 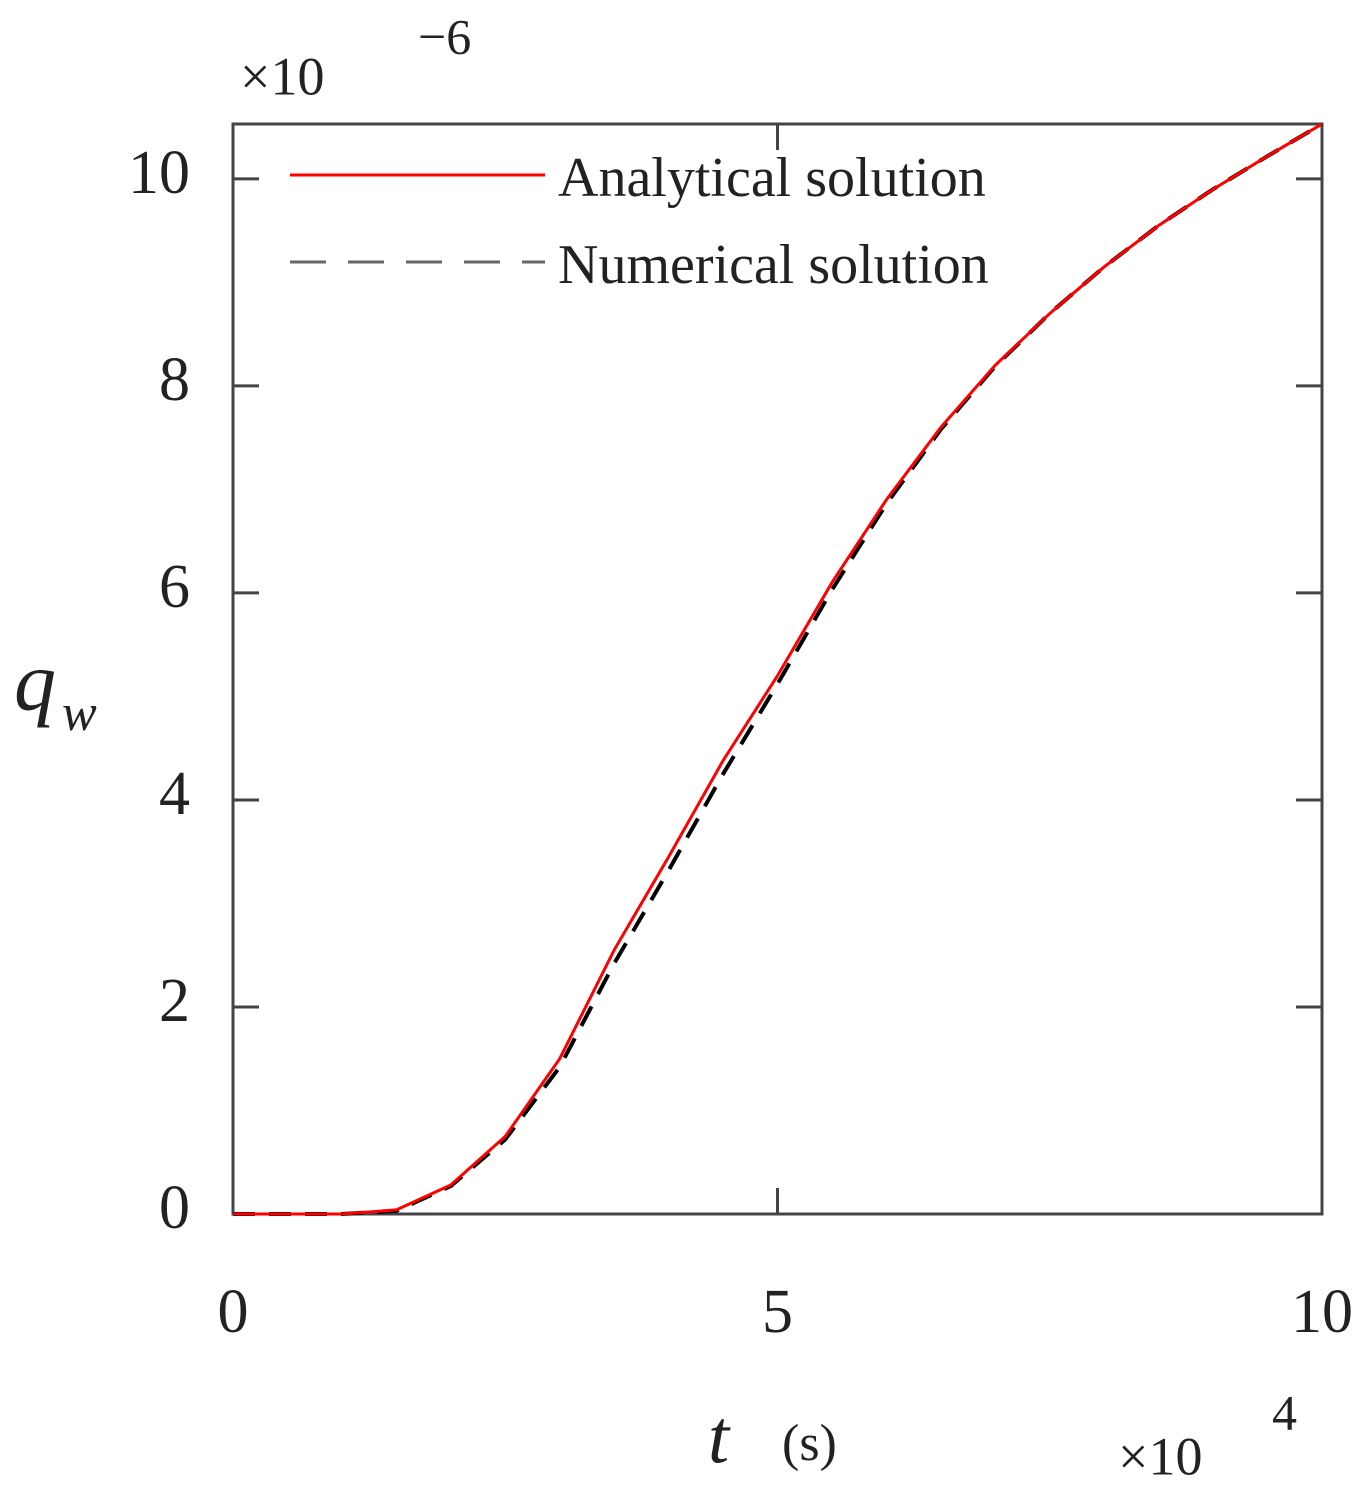 I want to click on x-label: t, so click(x=719, y=1437).